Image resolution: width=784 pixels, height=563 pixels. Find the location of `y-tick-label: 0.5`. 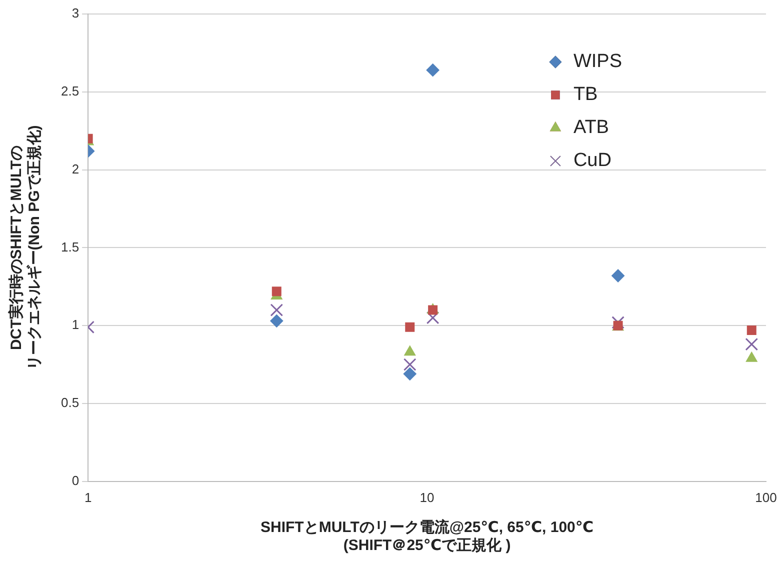

y-tick-label: 0.5 is located at coordinates (70, 402).